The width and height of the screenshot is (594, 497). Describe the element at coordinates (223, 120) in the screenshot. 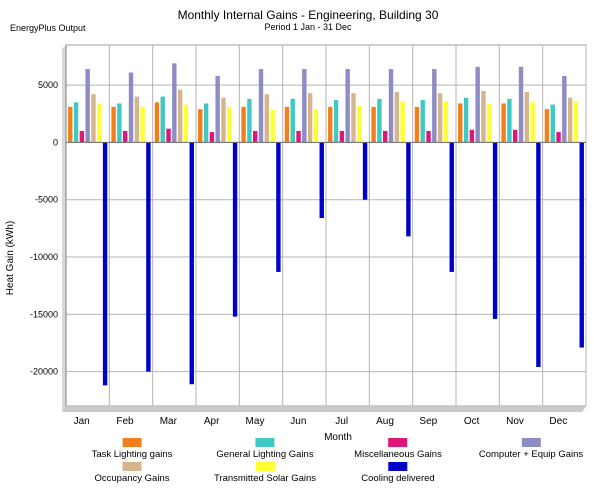

I see `bar-occupancy-gains-apr` at that location.